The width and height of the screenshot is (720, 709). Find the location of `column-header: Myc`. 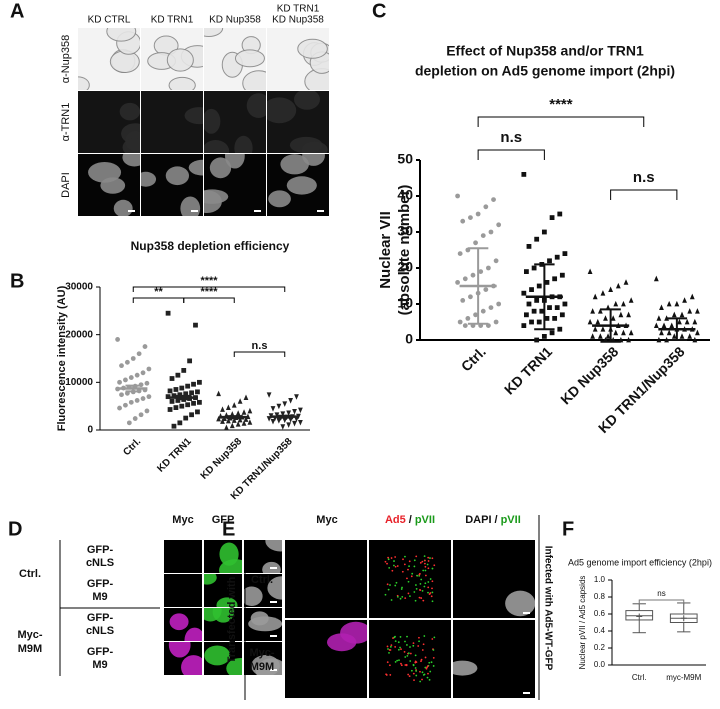

column-header: Myc is located at coordinates (326, 520).